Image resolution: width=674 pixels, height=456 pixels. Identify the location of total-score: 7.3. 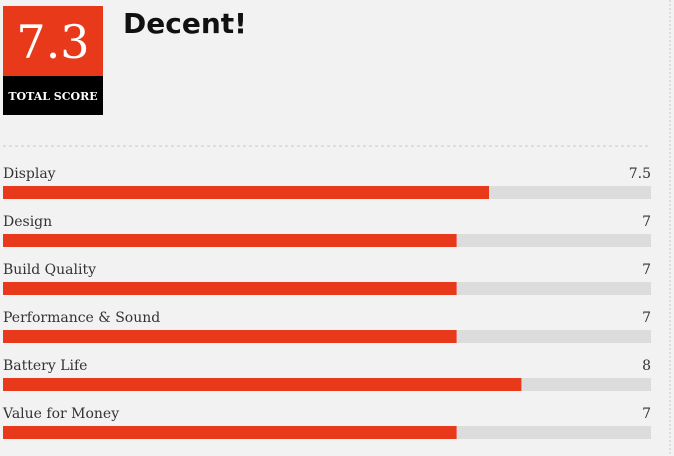
(52, 42).